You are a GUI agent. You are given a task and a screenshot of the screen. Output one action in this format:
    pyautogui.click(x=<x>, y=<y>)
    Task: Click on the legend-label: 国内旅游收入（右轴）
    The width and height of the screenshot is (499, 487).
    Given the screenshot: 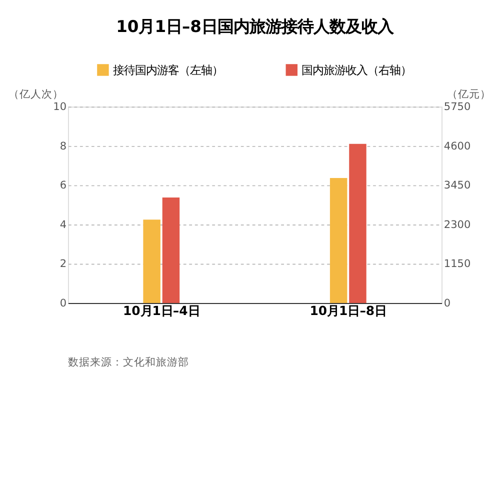 What is the action you would take?
    pyautogui.click(x=357, y=69)
    